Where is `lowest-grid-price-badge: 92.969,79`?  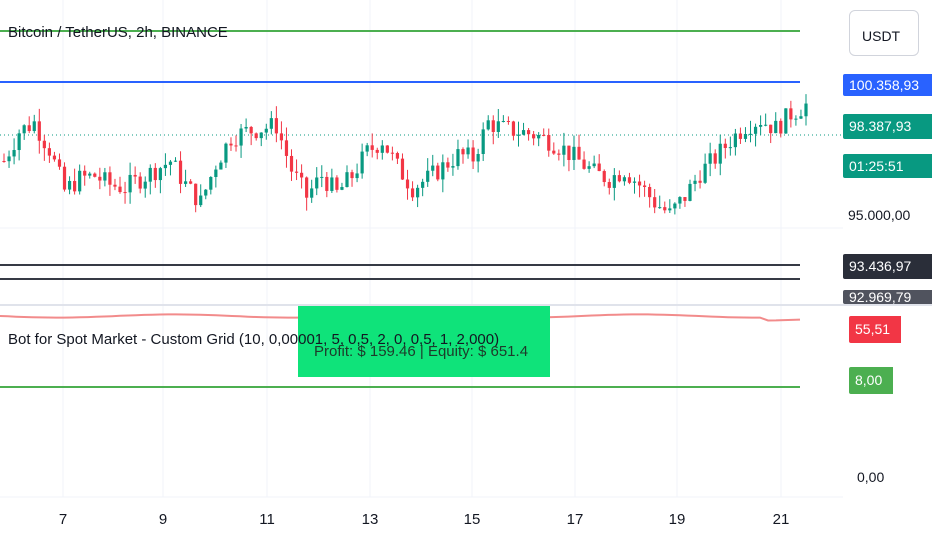
lowest-grid-price-badge: 92.969,79 is located at coordinates (887, 297).